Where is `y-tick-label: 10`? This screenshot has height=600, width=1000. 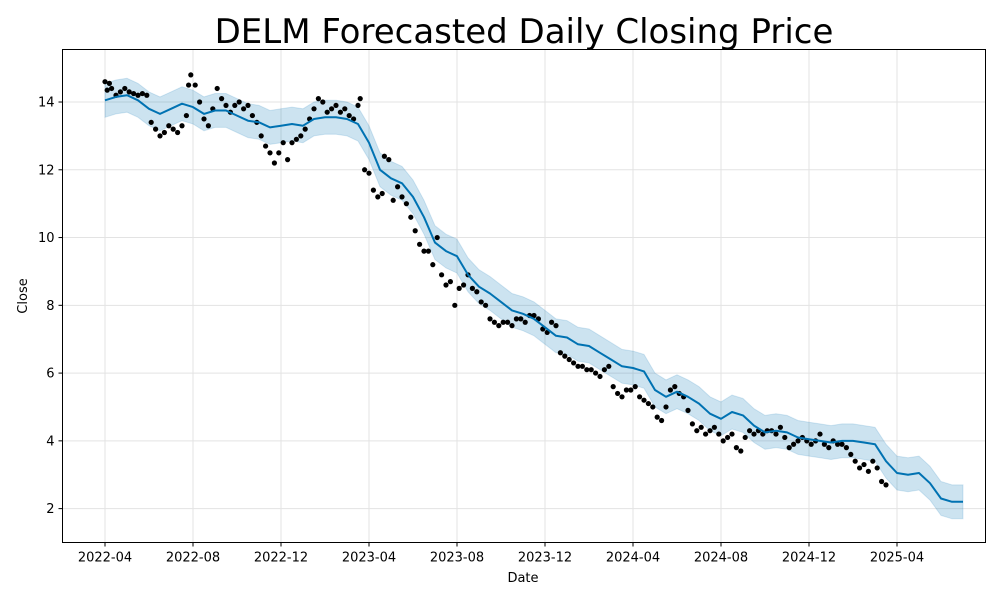 y-tick-label: 10 is located at coordinates (46, 238).